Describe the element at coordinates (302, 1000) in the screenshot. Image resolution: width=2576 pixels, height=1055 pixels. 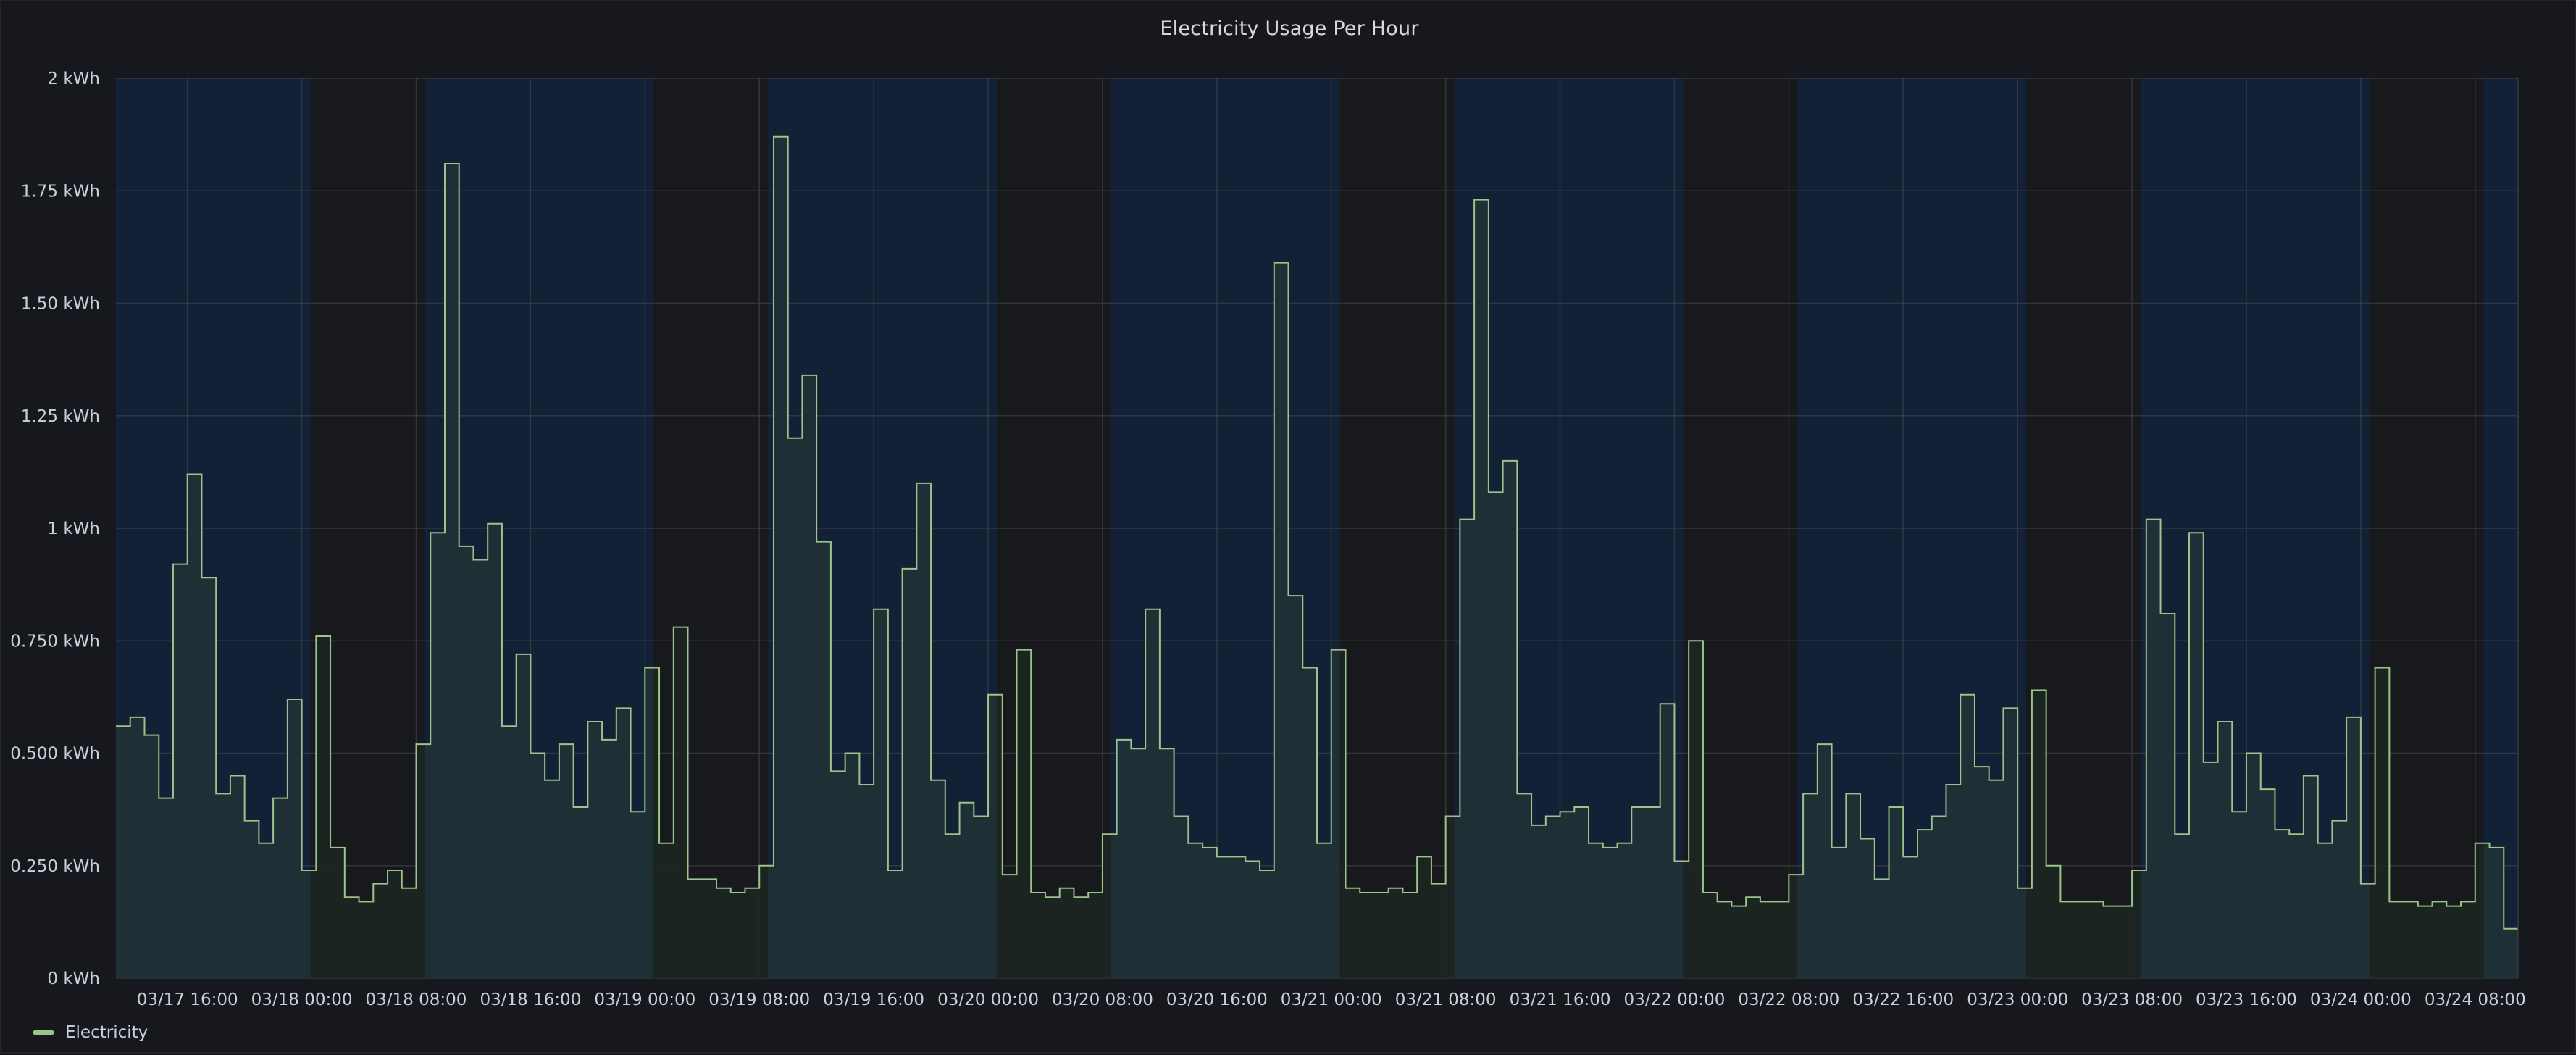
I see `x-tick-label-1: 03/18 00:00` at that location.